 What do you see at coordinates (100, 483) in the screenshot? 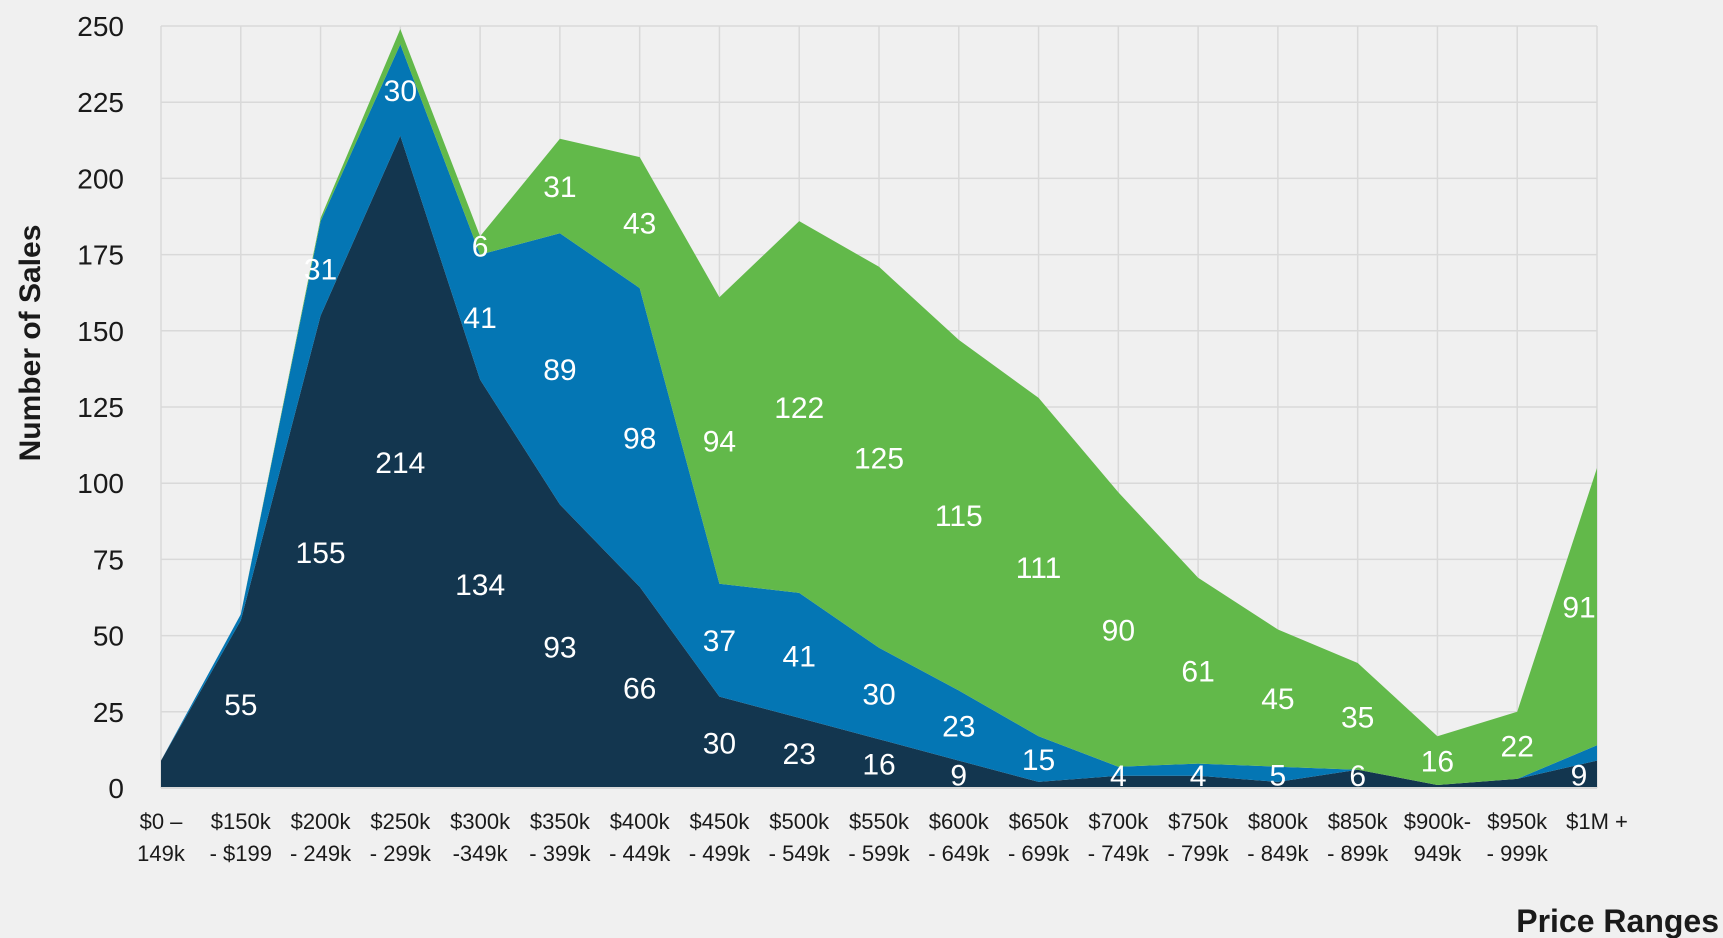
I see `y-tick-label: 100` at bounding box center [100, 483].